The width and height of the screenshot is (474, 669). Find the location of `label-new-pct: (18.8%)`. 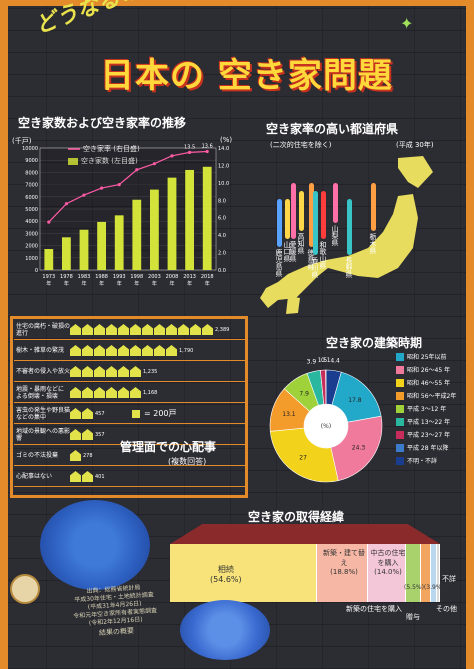

label-new-pct: (18.8%) is located at coordinates (344, 572).